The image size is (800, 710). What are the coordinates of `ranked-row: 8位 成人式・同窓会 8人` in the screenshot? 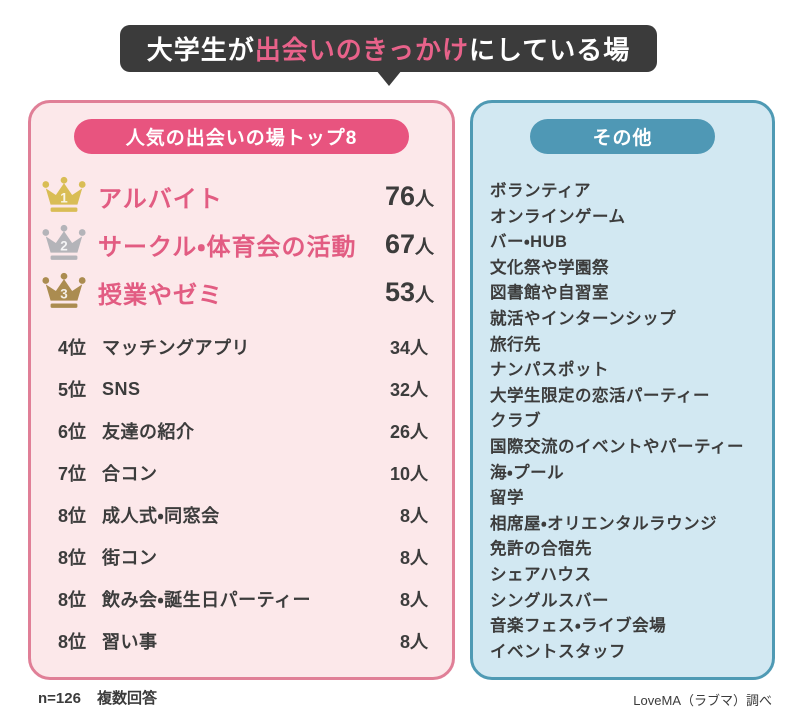 It's located at (243, 515).